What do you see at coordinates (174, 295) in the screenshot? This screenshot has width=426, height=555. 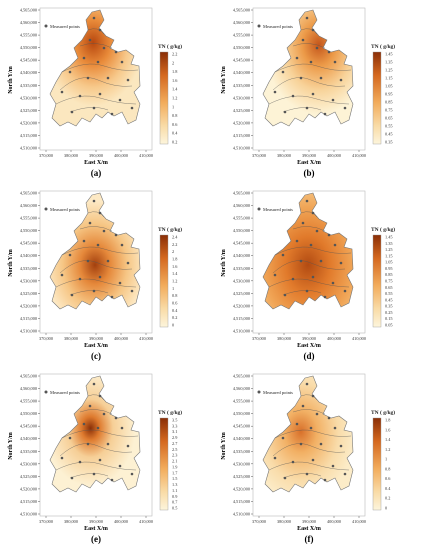 I see `colorbar-tick-label: 0.8` at bounding box center [174, 295].